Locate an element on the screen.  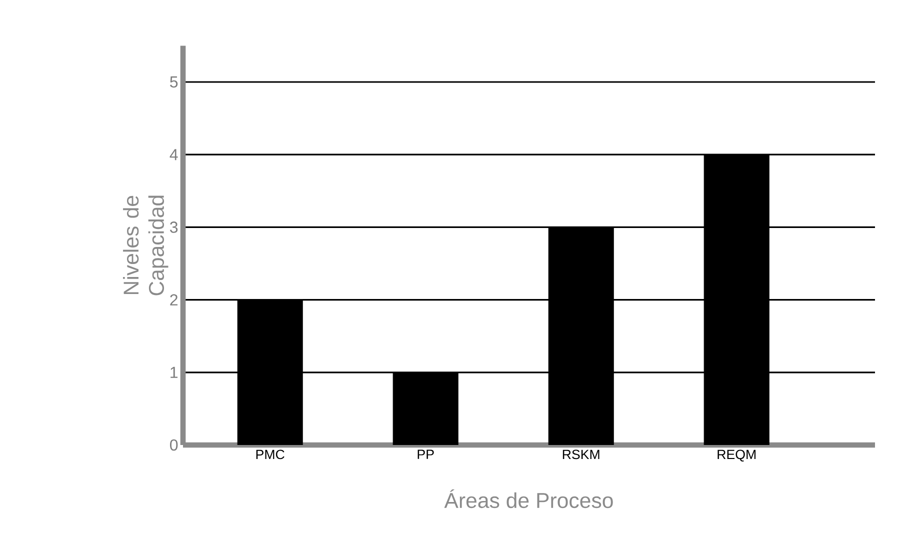
x-tick-label: PMC is located at coordinates (270, 455).